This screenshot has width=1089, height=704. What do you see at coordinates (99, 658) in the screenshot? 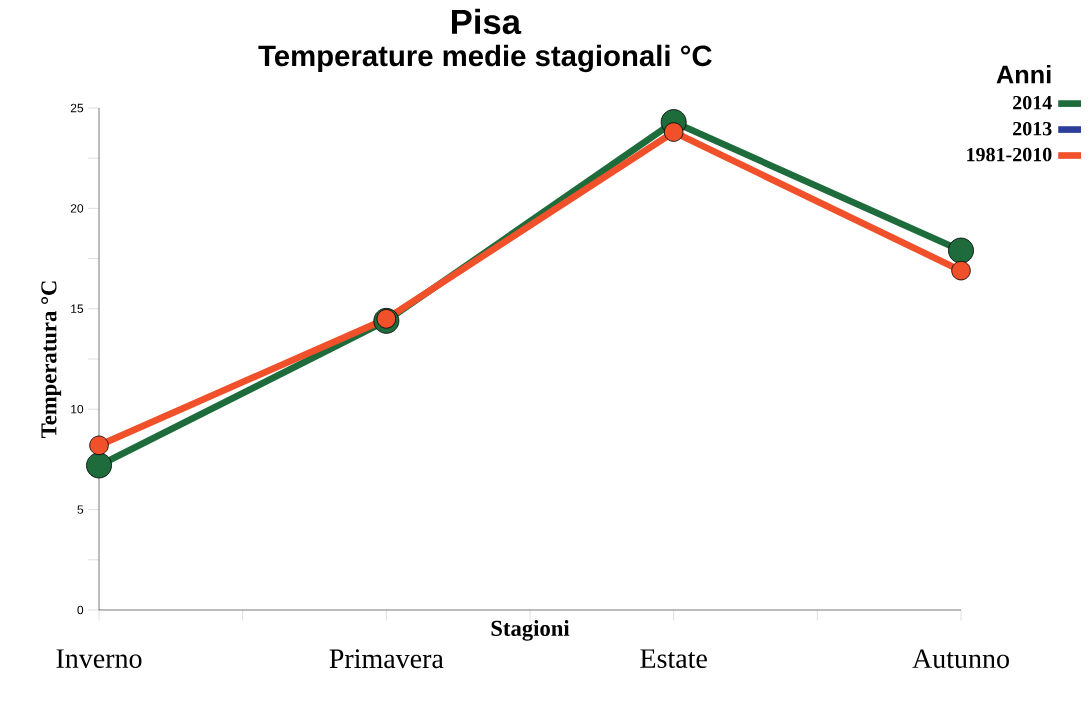
I see `x-tick-label: Inverno` at bounding box center [99, 658].